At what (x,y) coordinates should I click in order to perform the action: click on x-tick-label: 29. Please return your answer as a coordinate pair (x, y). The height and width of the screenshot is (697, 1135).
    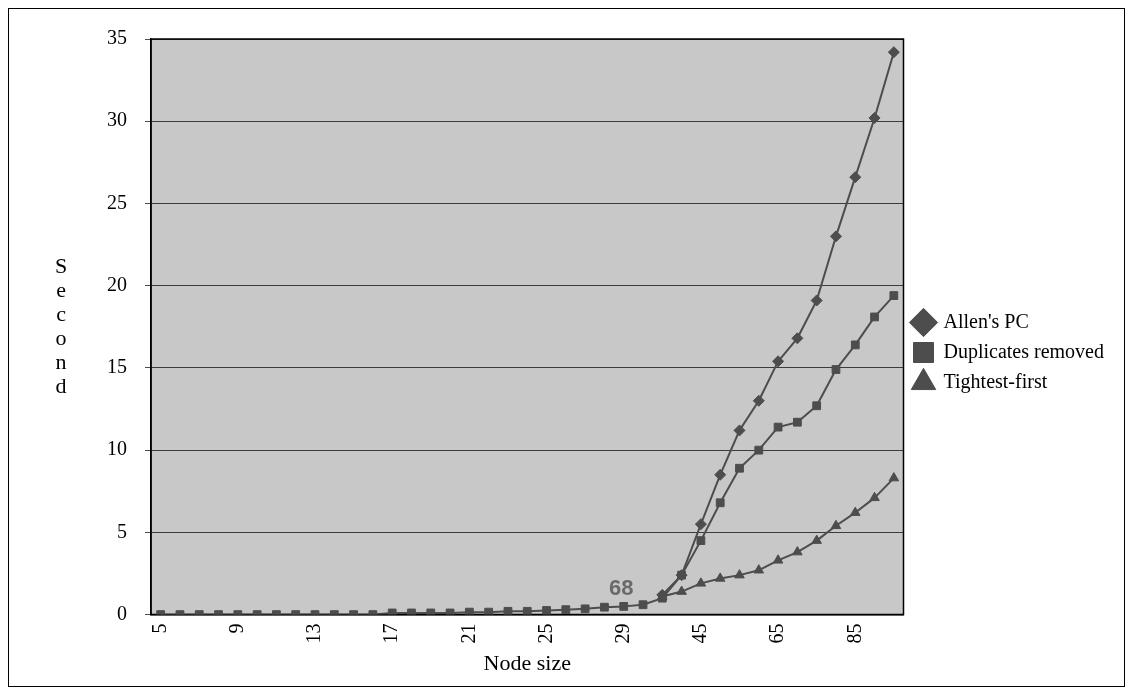
    Looking at the image, I should click on (621, 633).